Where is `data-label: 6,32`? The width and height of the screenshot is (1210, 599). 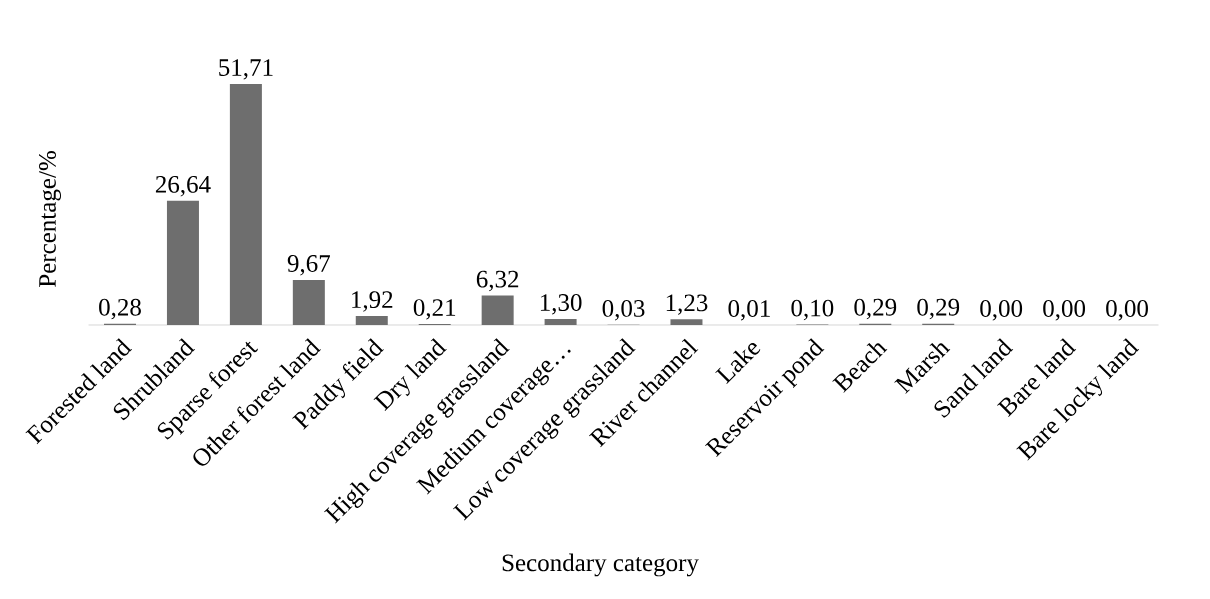
data-label: 6,32 is located at coordinates (497, 281).